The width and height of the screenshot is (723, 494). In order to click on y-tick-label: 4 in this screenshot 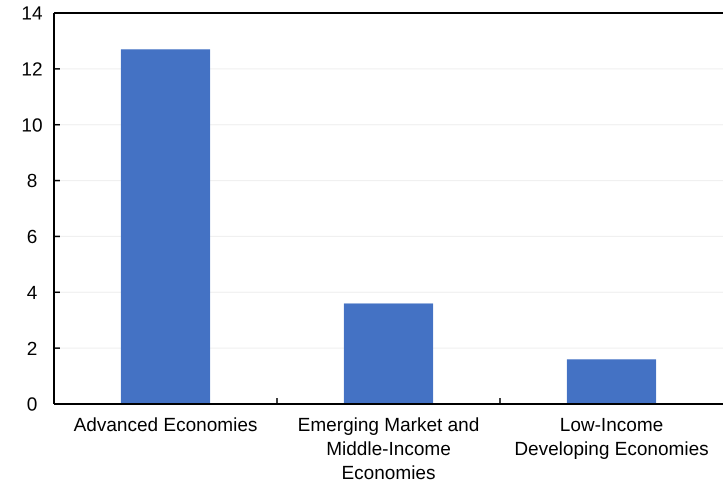, I will do `click(32, 293)`.